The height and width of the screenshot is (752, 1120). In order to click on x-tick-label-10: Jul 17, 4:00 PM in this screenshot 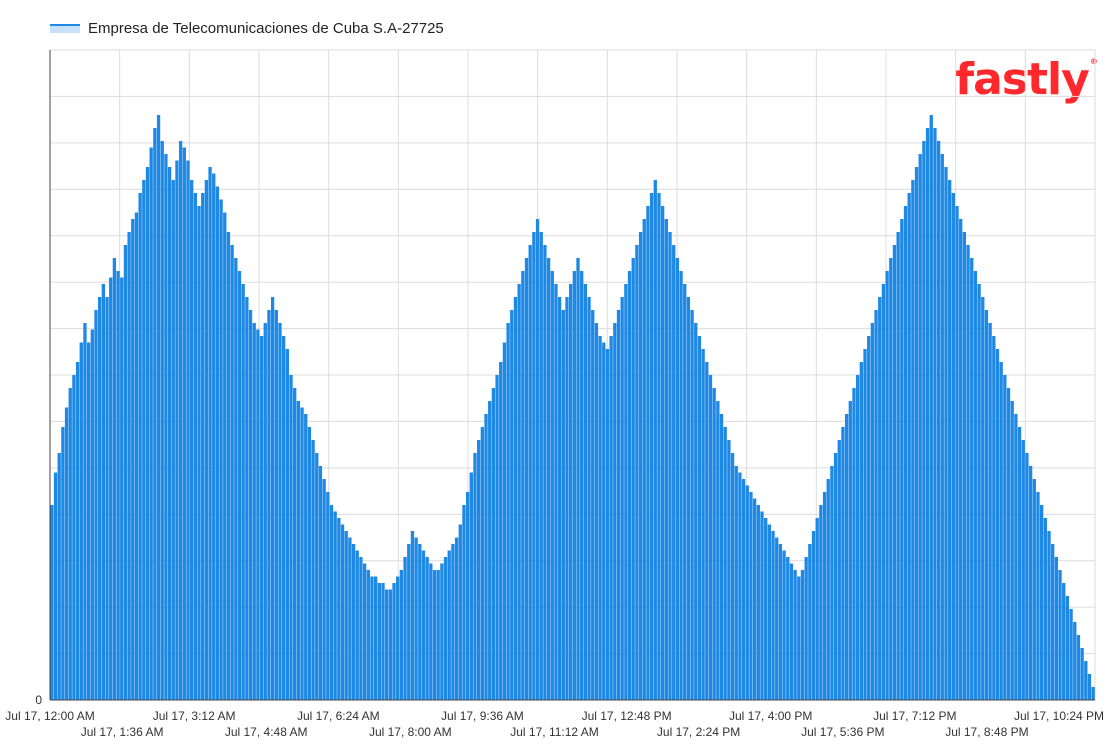, I will do `click(770, 716)`.